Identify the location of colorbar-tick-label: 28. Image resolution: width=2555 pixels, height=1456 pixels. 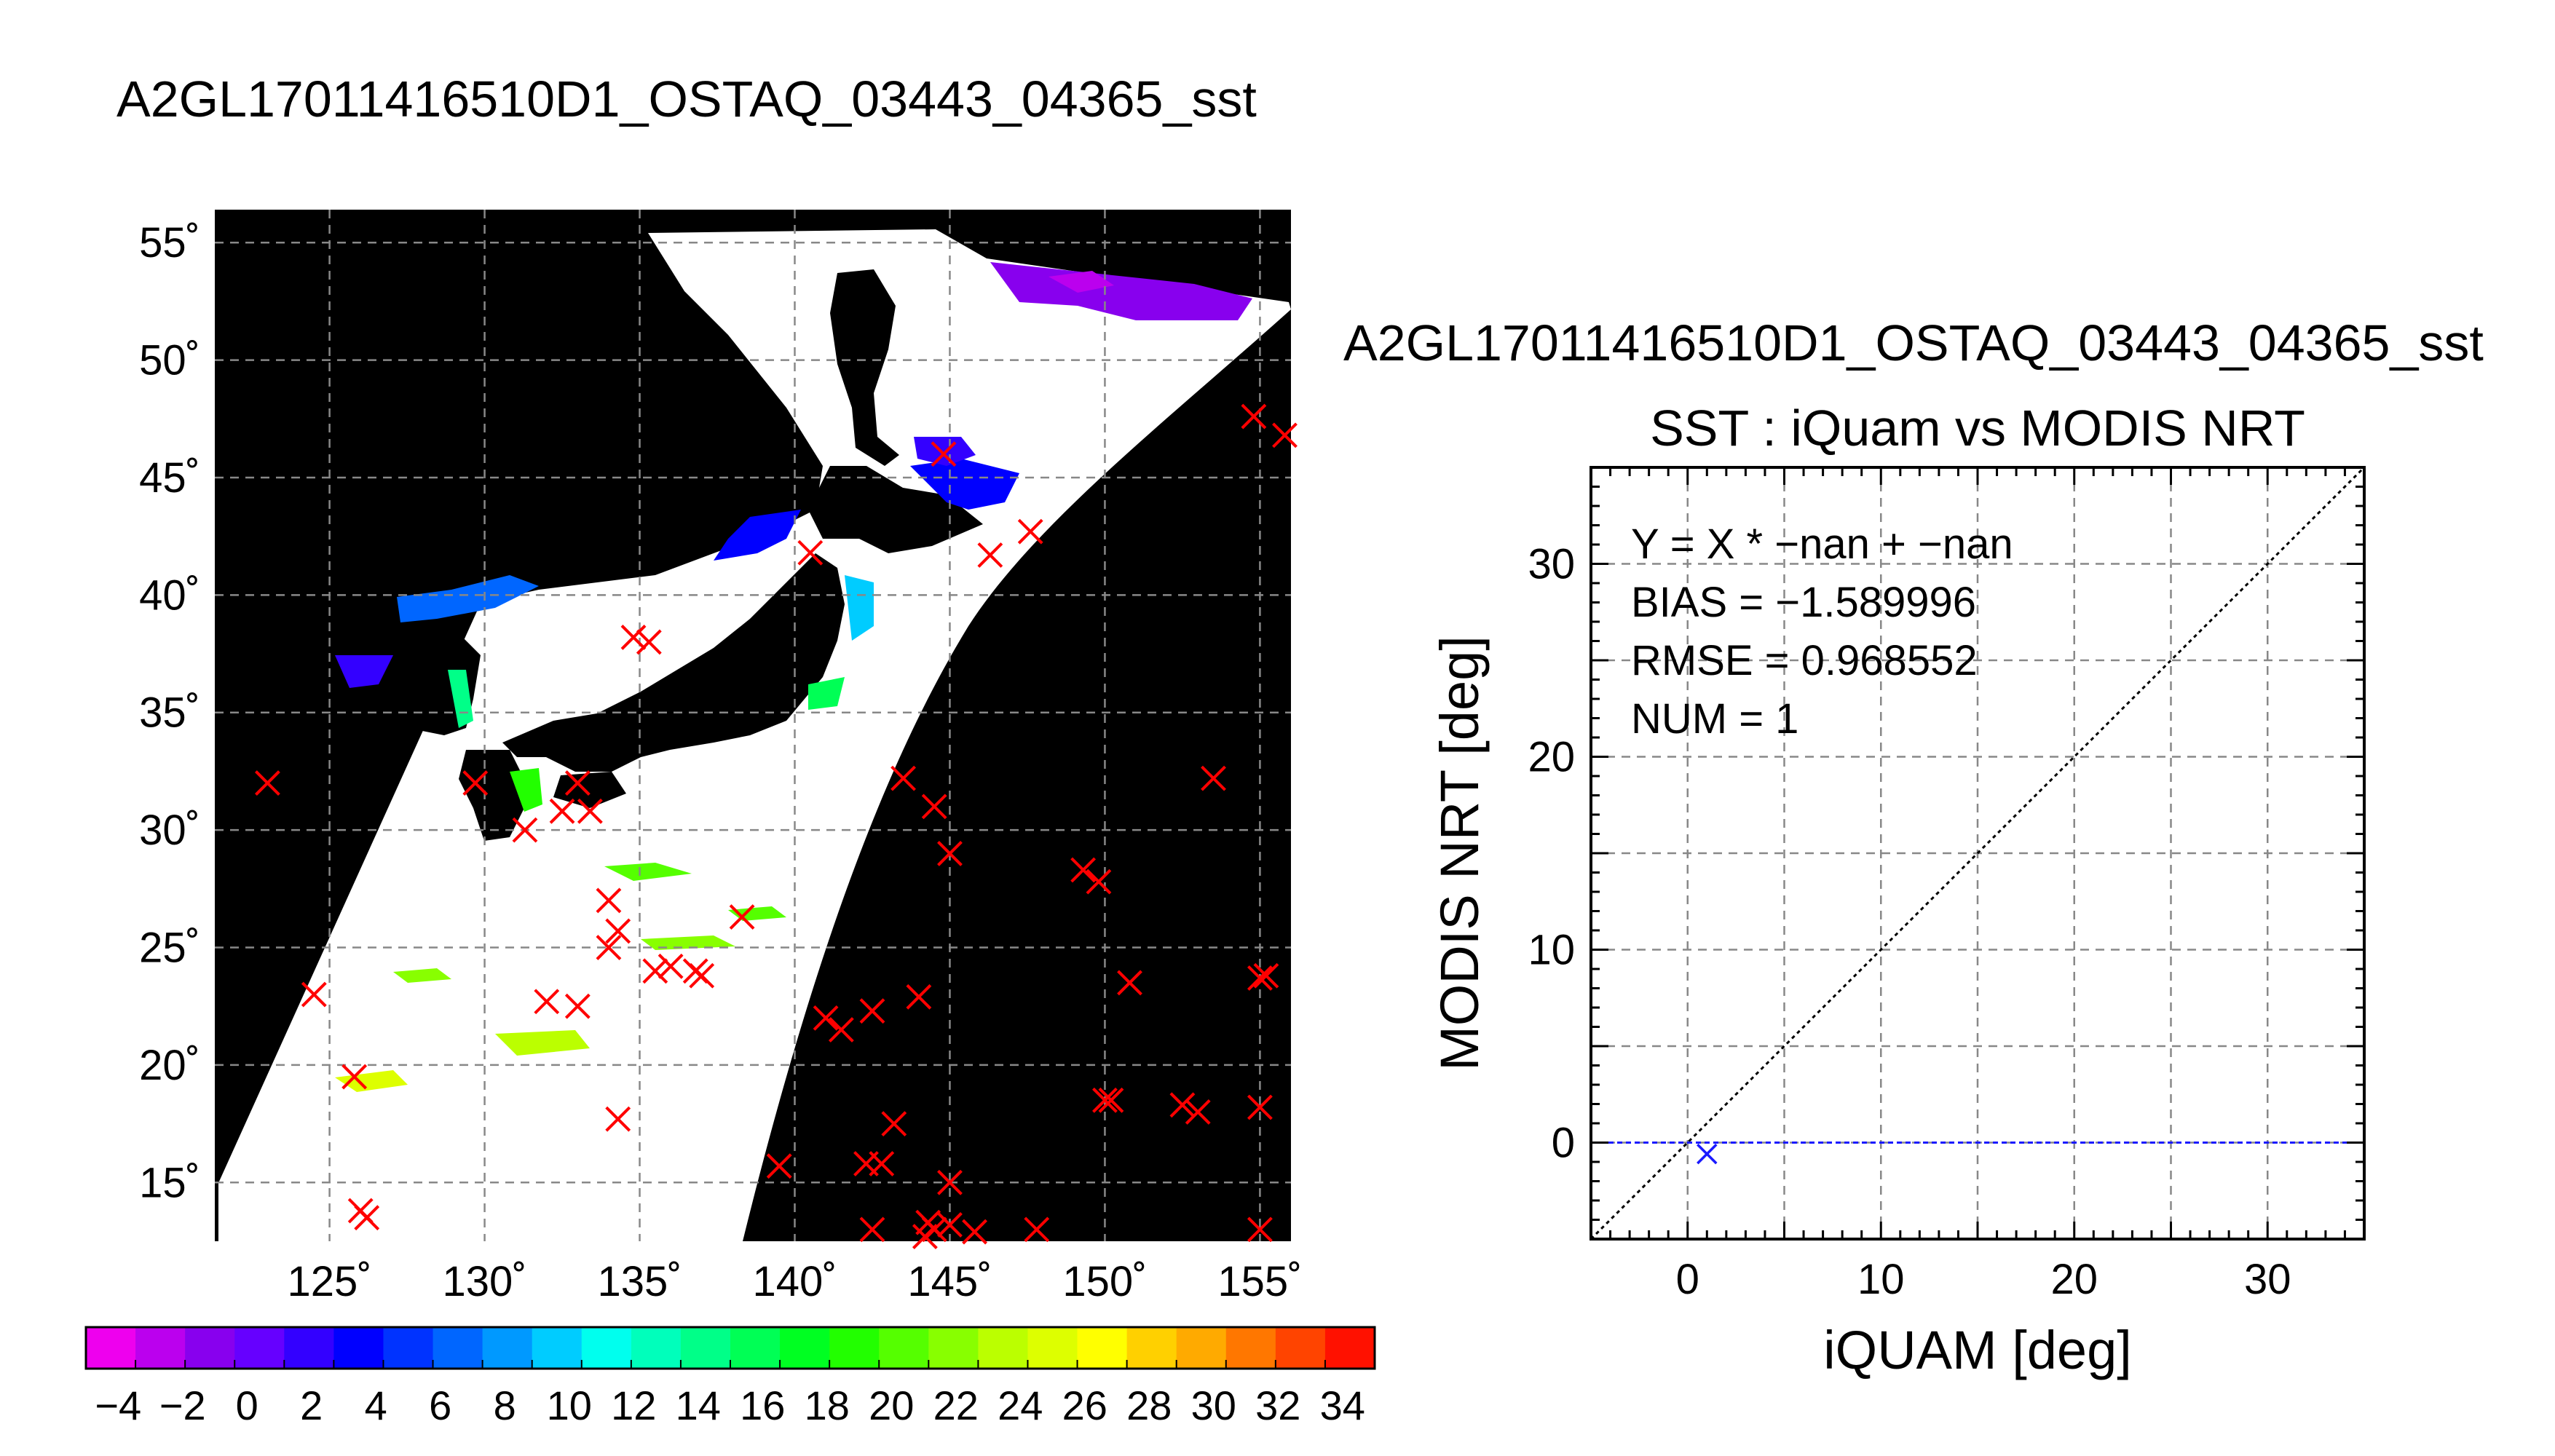
(1149, 1405).